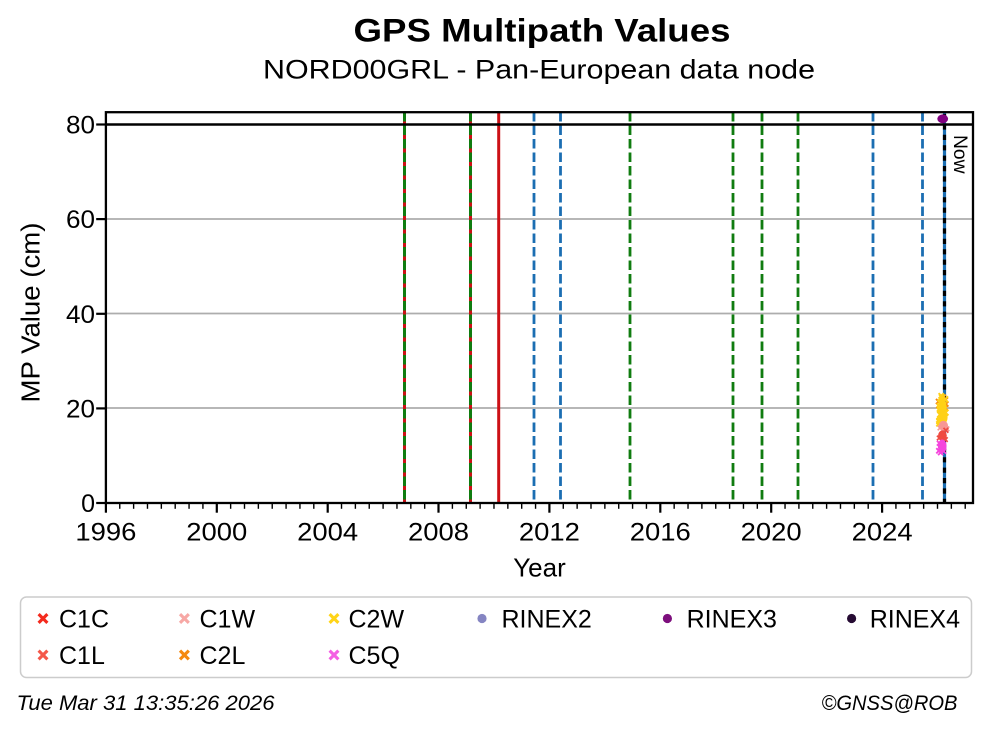  I want to click on svg-text: Year, so click(539, 567).